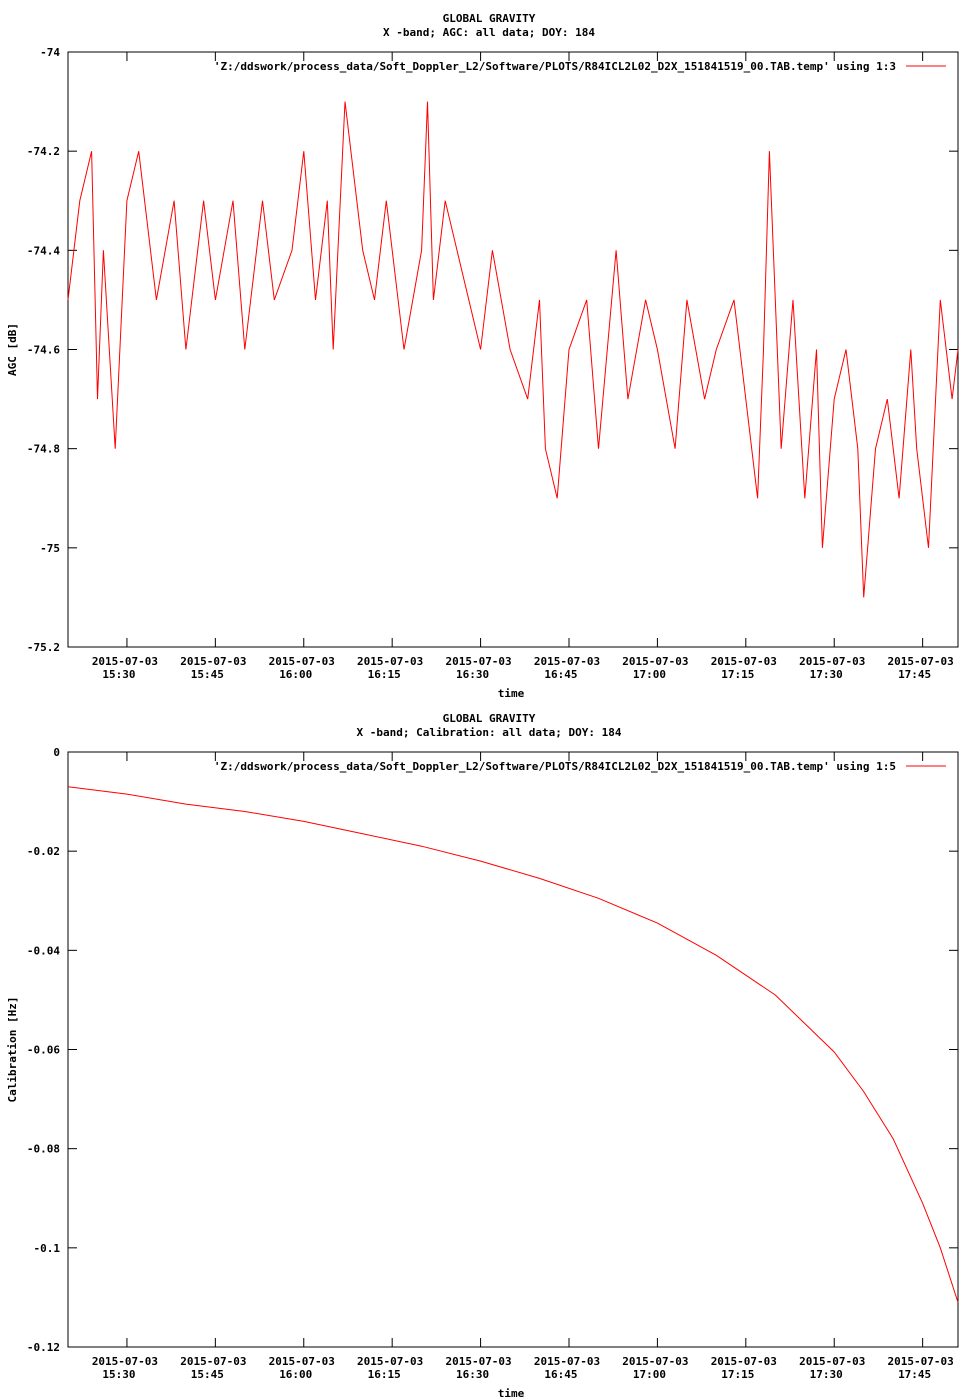 This screenshot has width=980, height=1400. What do you see at coordinates (56, 752) in the screenshot?
I see `y-tick-label: 0` at bounding box center [56, 752].